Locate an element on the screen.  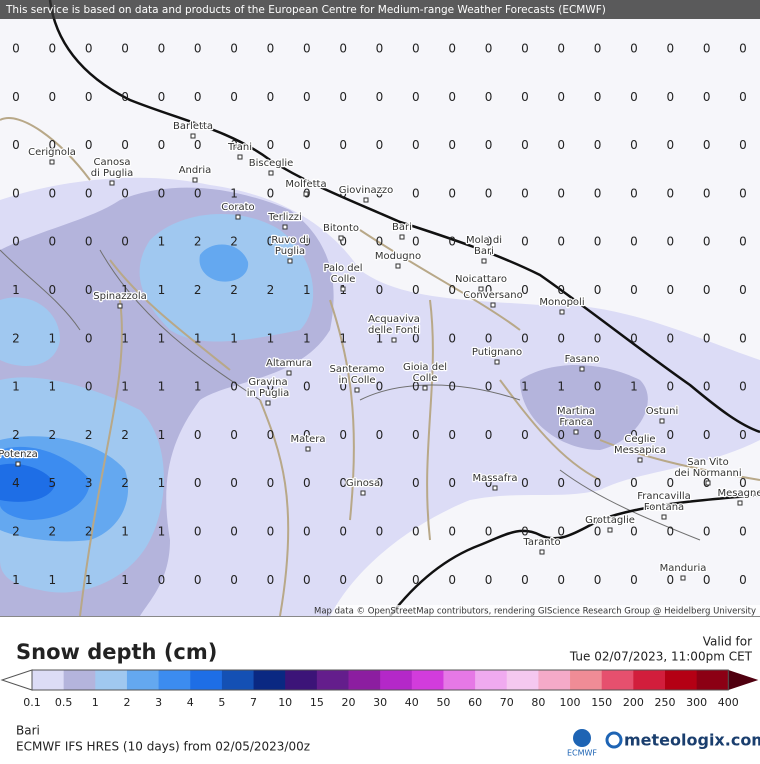
legend-tick-label: 200 is located at coordinates (633, 702).